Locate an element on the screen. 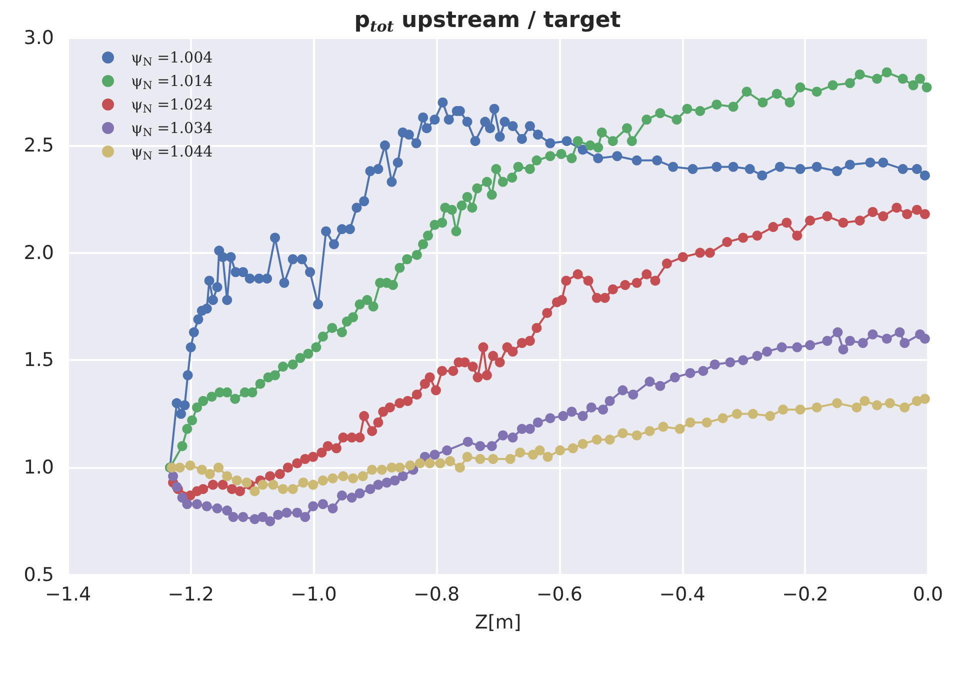 This screenshot has height=675, width=975. x-tick-label: −0.2 is located at coordinates (805, 595).